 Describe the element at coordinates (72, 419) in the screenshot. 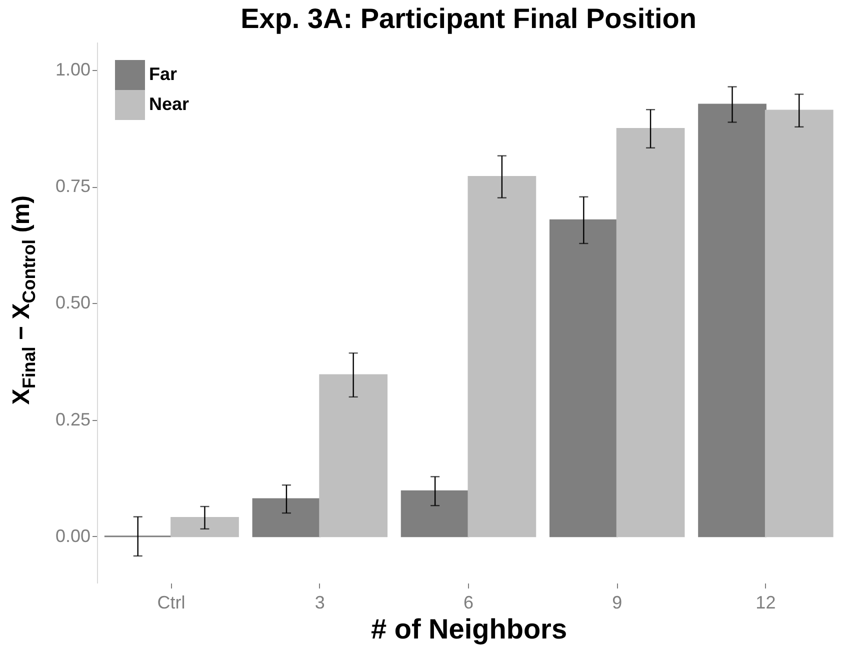

I see `y-tick-label: 0.25` at that location.